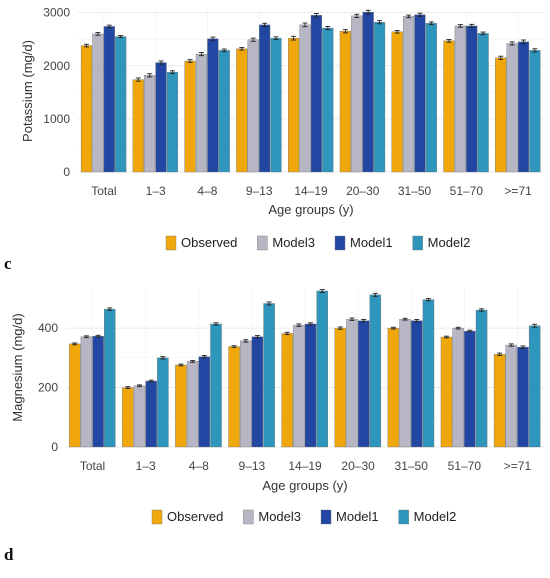  Describe the element at coordinates (56, 119) in the screenshot. I see `y-tick-label: 1000` at that location.